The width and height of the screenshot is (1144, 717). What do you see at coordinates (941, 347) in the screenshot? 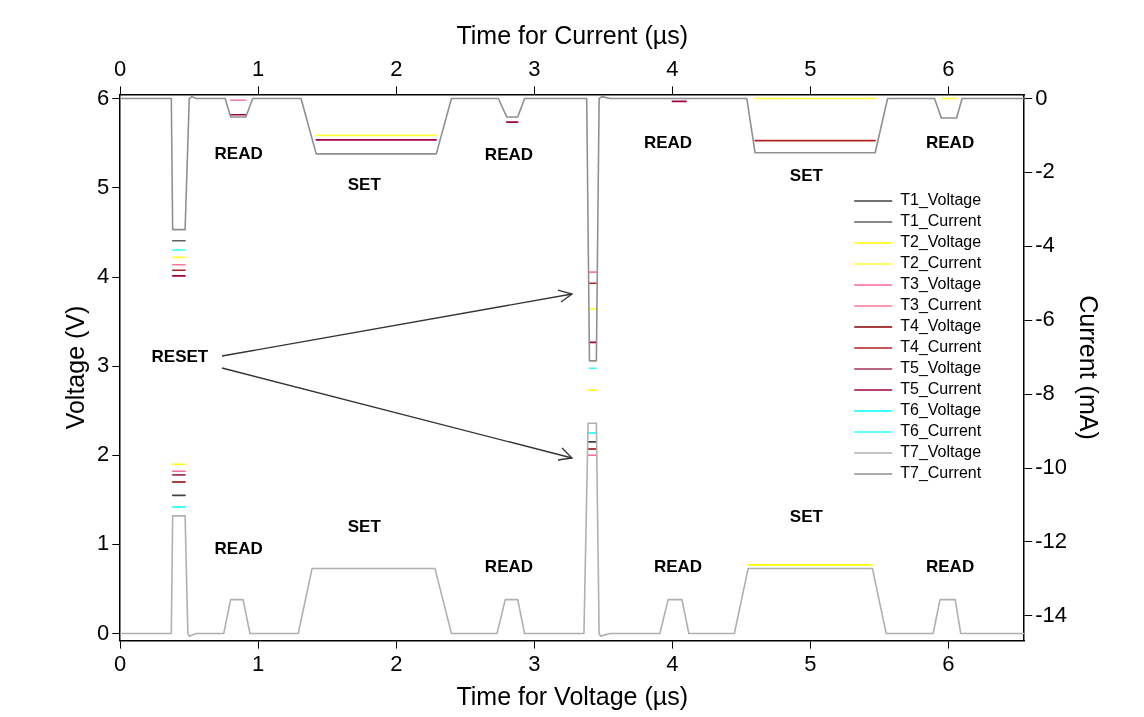
I see `legend-label: T4_Current` at bounding box center [941, 347].